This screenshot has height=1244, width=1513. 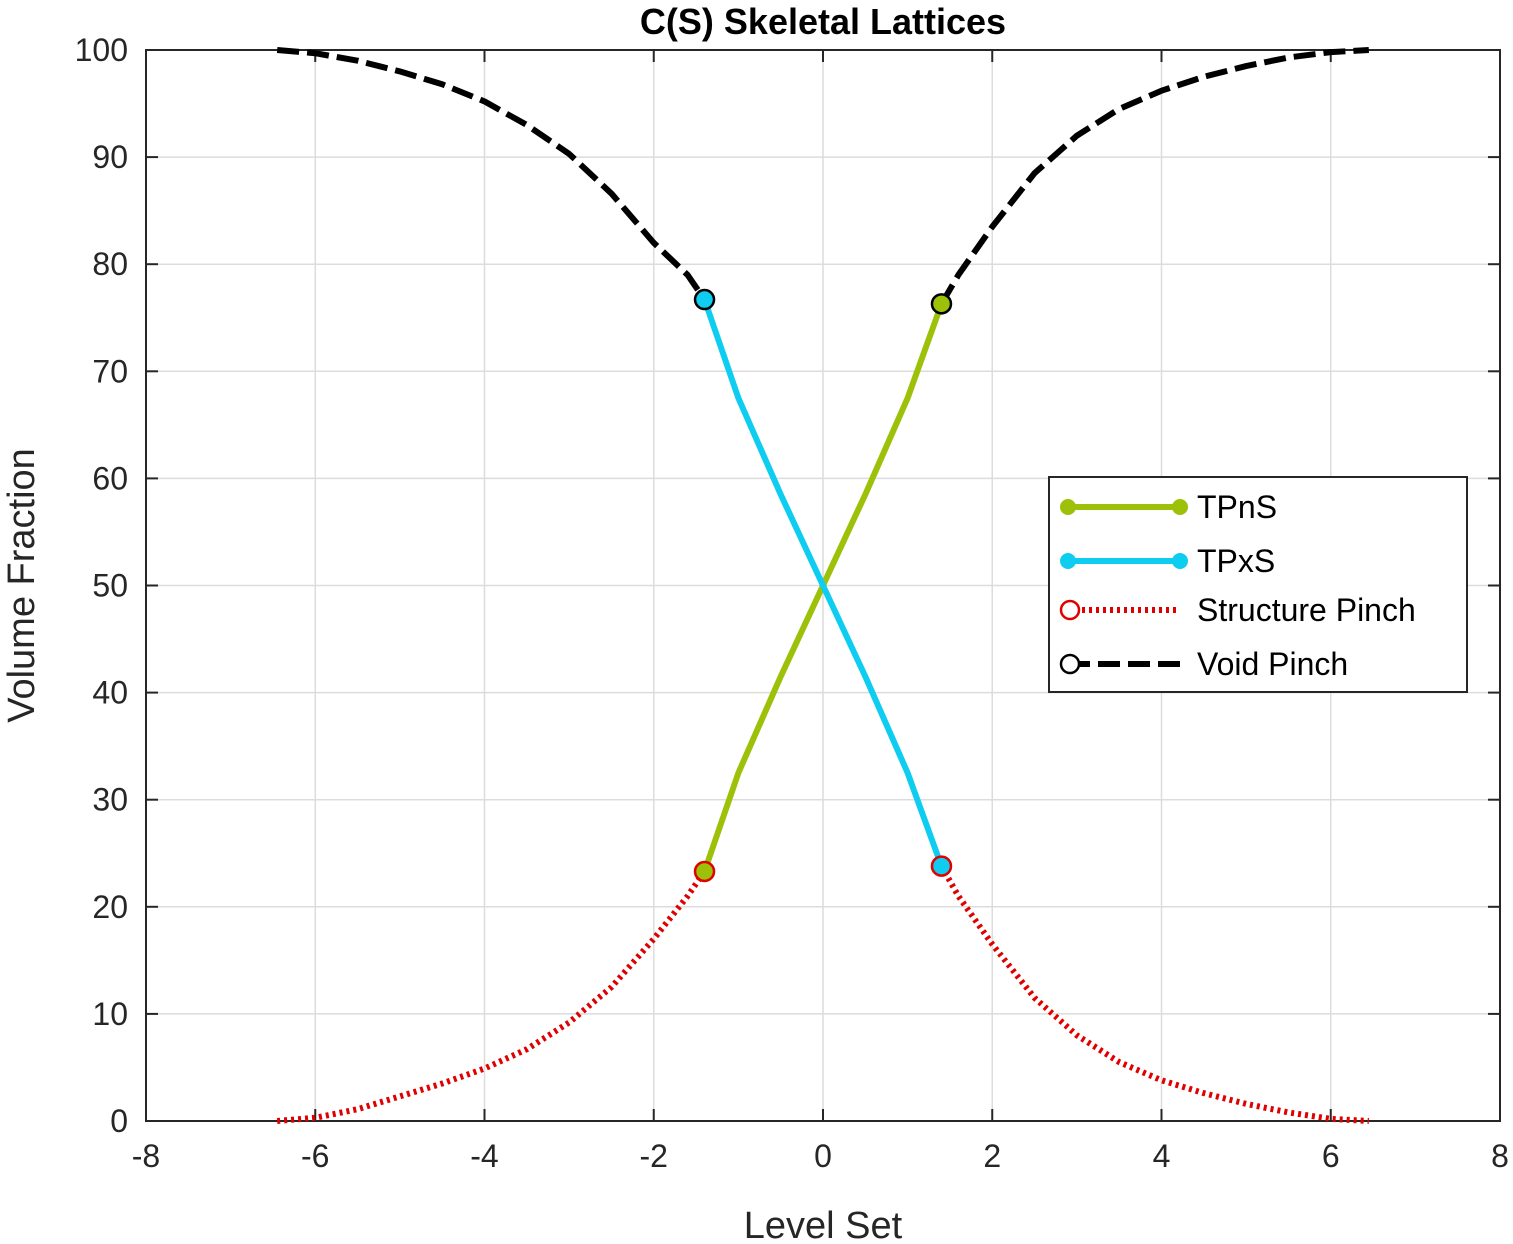 I want to click on legend-marker-void-pinch, so click(x=1070, y=664).